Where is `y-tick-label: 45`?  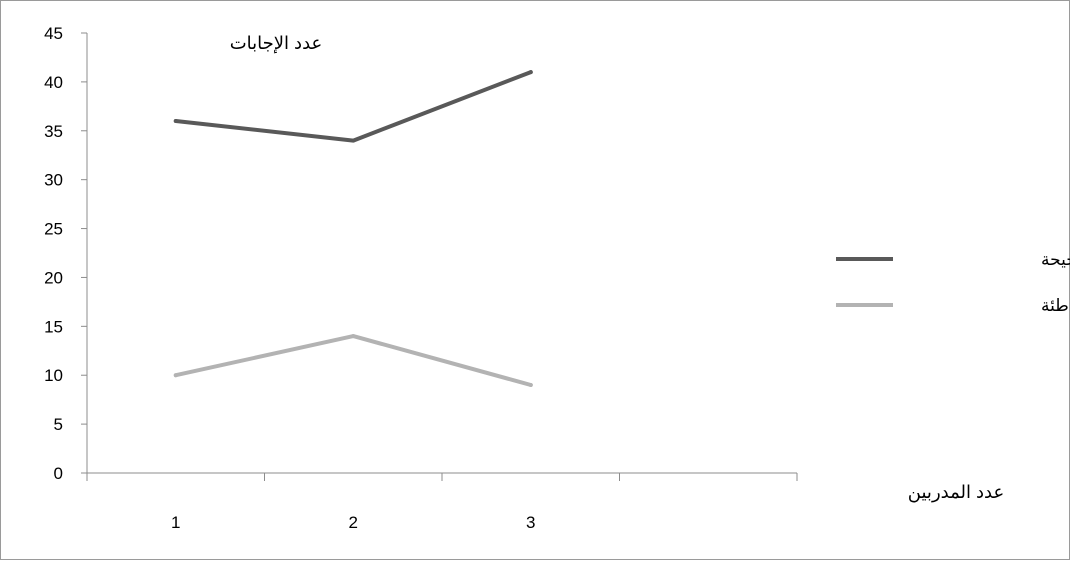 y-tick-label: 45 is located at coordinates (53, 33).